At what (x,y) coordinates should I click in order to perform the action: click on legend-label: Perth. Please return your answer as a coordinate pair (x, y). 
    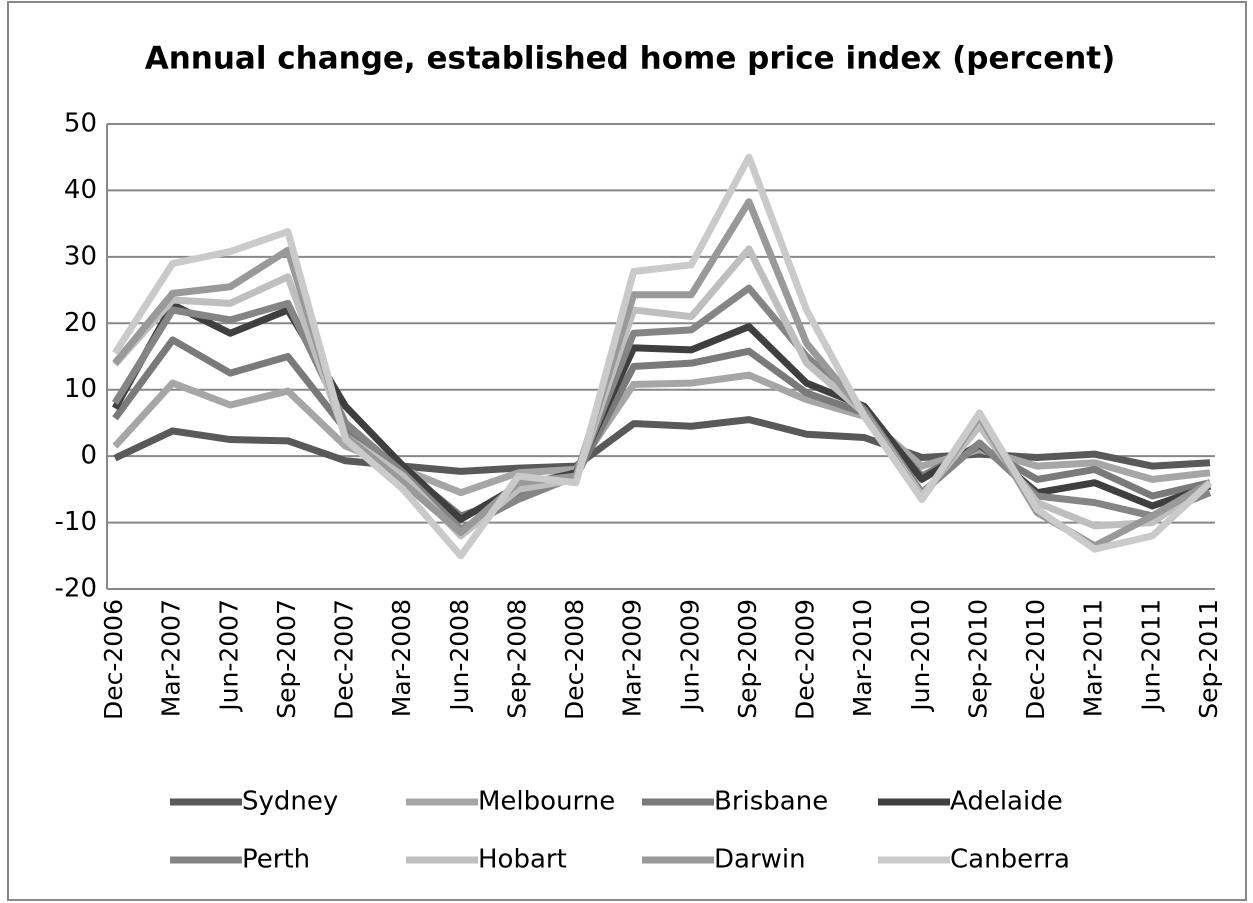
    Looking at the image, I should click on (276, 860).